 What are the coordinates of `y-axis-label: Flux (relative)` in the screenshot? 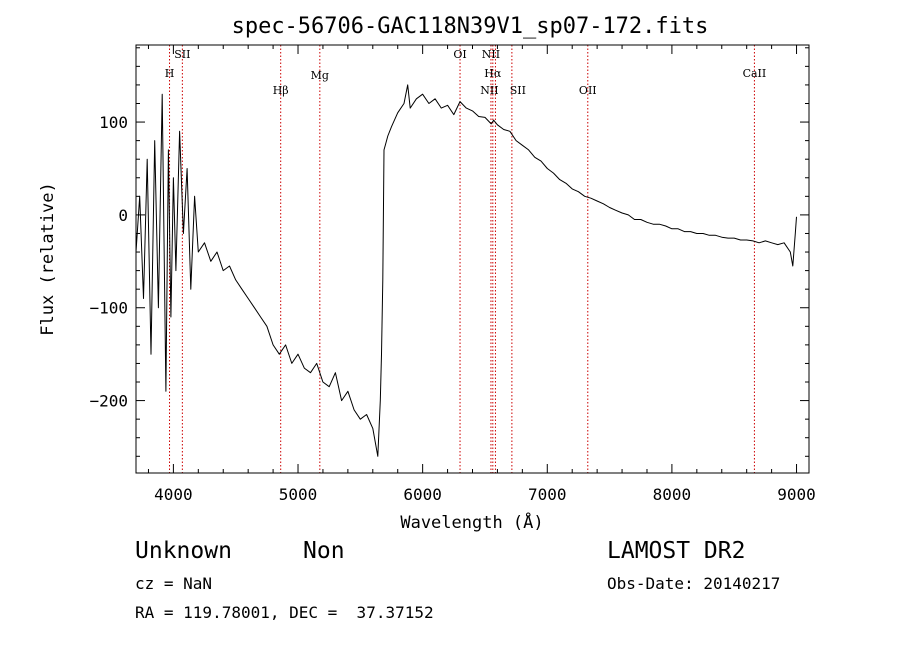 It's located at (48, 259).